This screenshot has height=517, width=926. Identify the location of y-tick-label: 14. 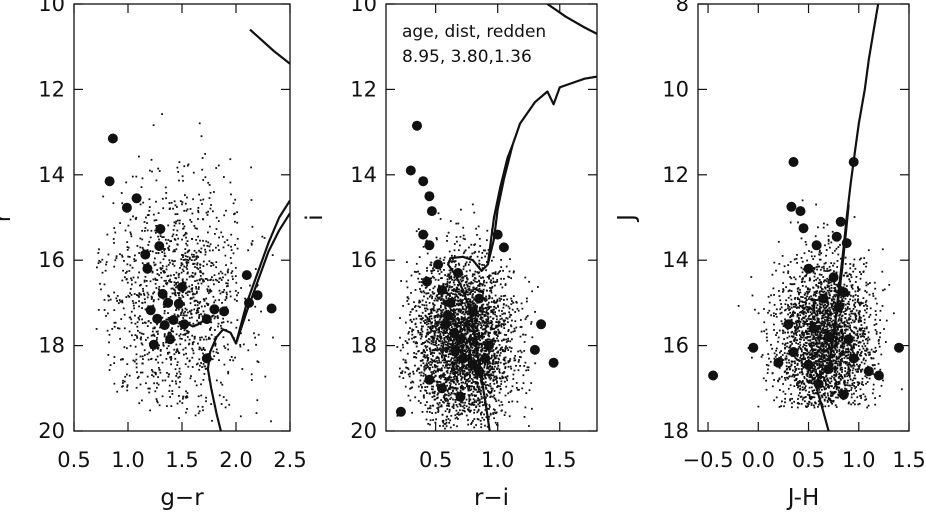
(363, 175).